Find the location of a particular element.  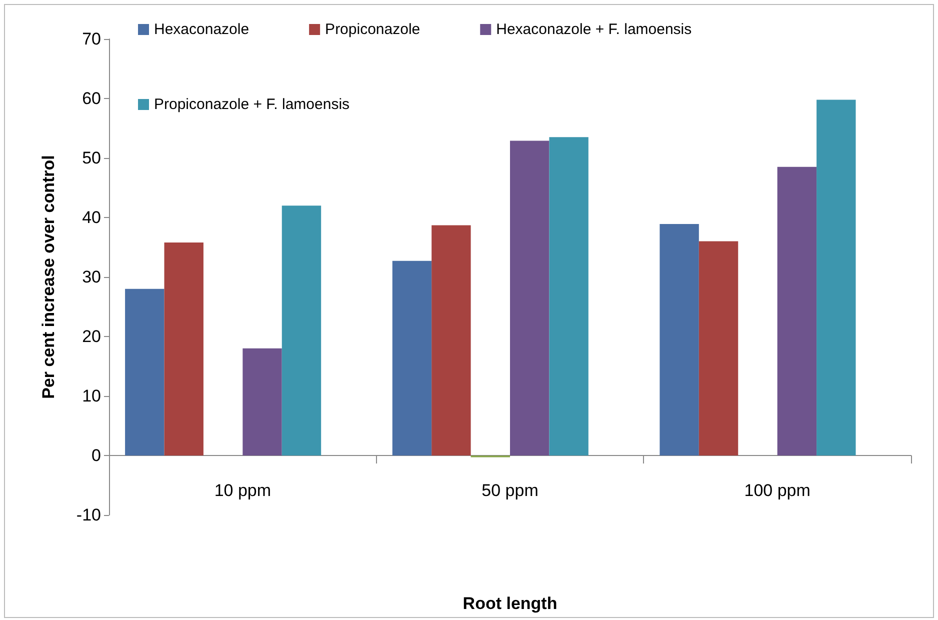

x-tick-label: 10 ppm is located at coordinates (243, 490).